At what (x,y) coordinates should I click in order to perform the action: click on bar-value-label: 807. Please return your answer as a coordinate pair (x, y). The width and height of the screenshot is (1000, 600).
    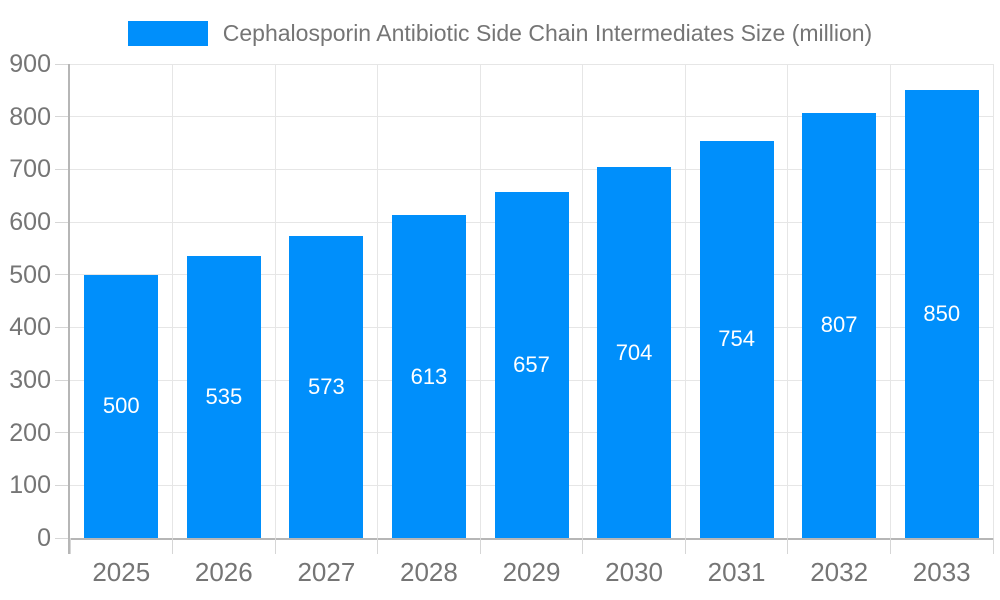
    Looking at the image, I should click on (839, 325).